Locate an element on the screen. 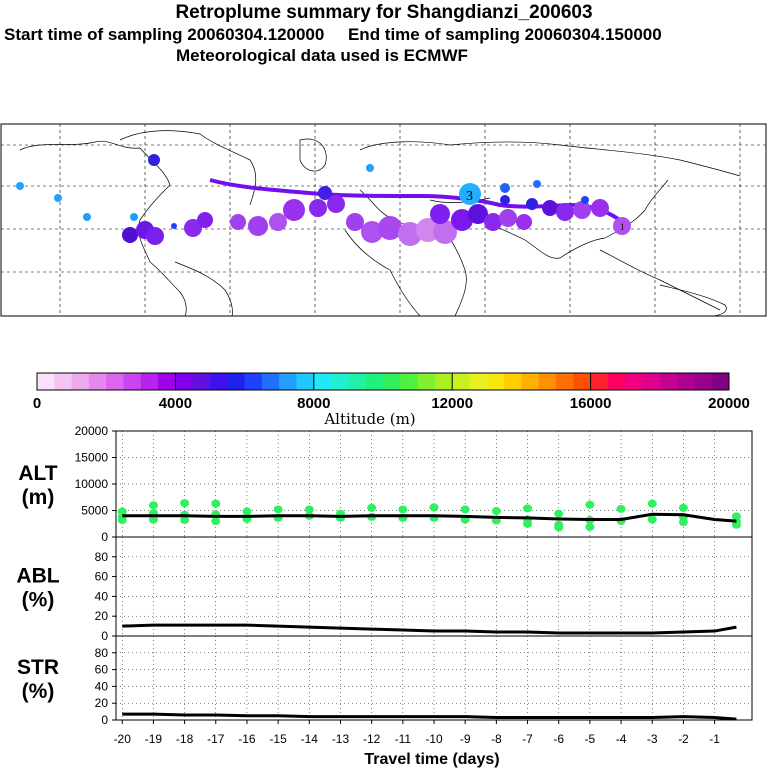 Image resolution: width=768 pixels, height=768 pixels. x-tick-label: -3 is located at coordinates (652, 739).